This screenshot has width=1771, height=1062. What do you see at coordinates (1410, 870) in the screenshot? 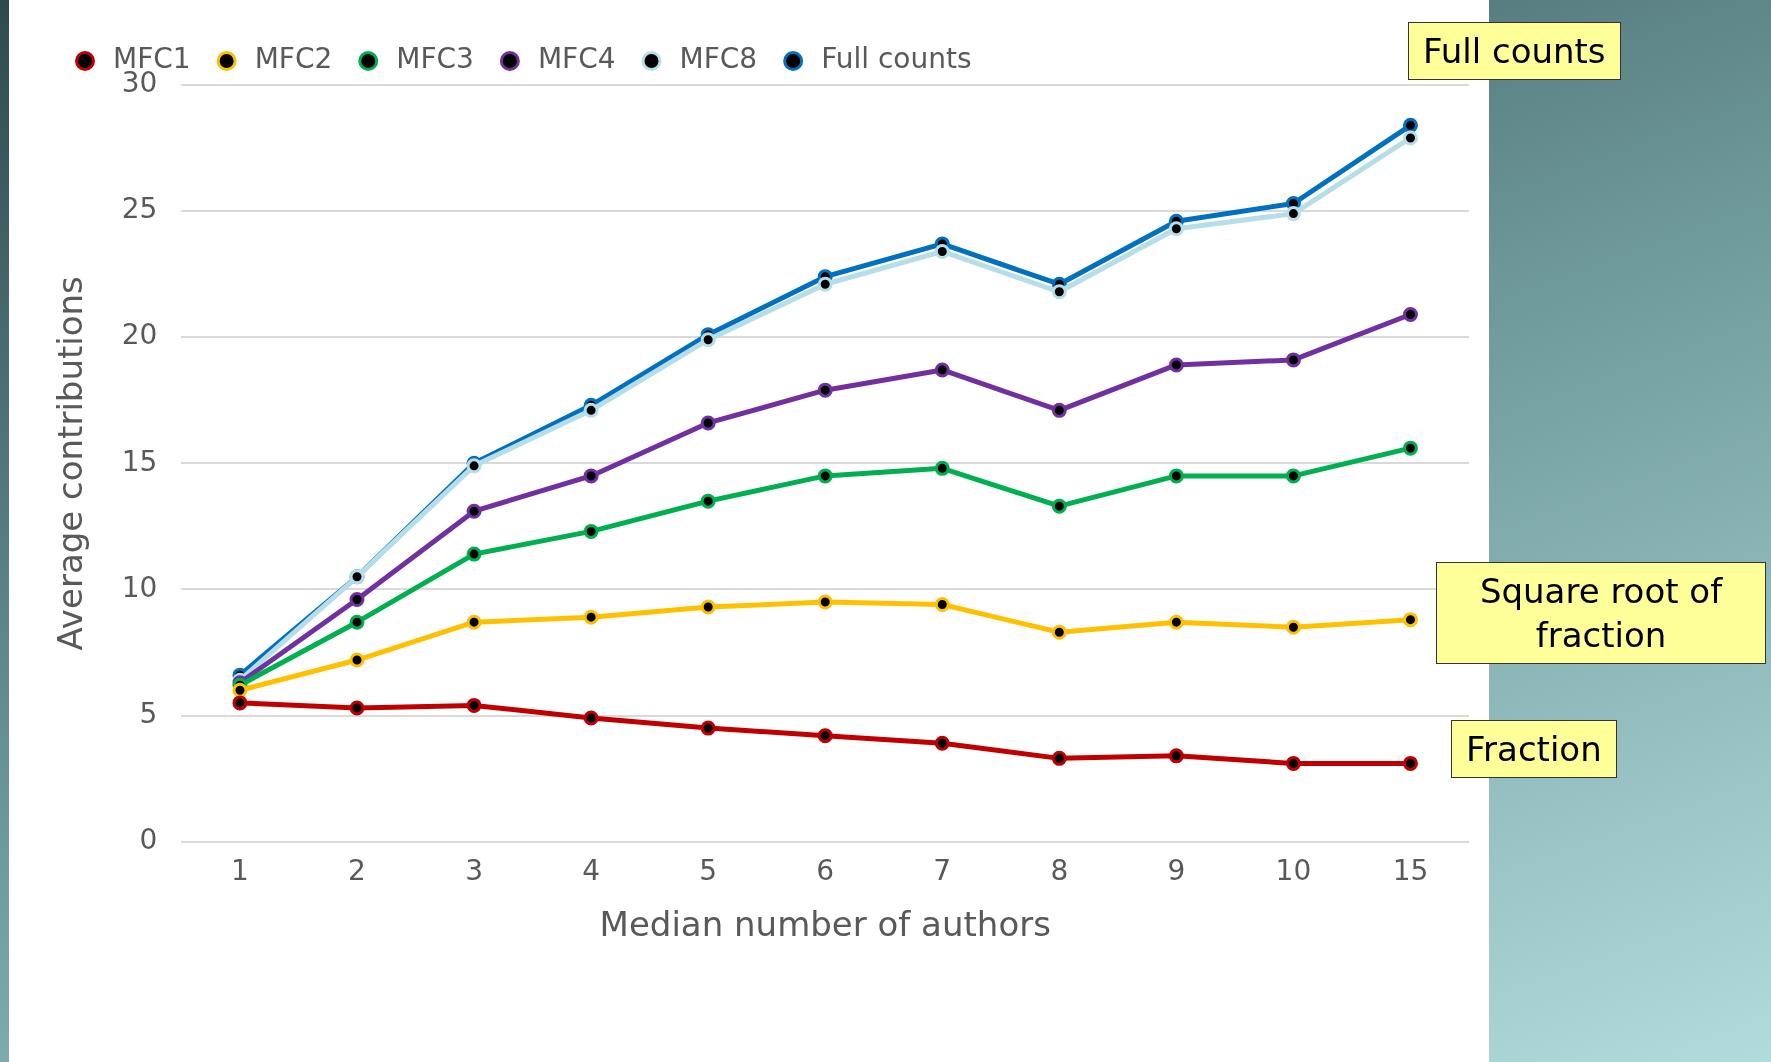
I see `x-tick-label: 15` at bounding box center [1410, 870].